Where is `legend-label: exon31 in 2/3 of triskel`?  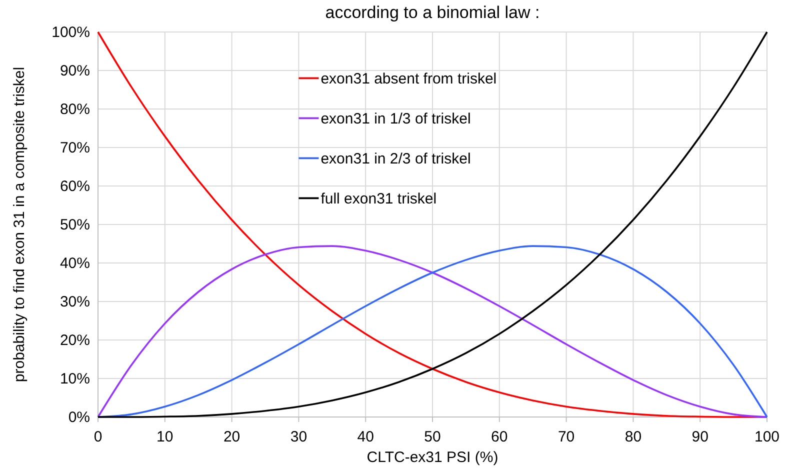
legend-label: exon31 in 2/3 of triskel is located at coordinates (395, 159).